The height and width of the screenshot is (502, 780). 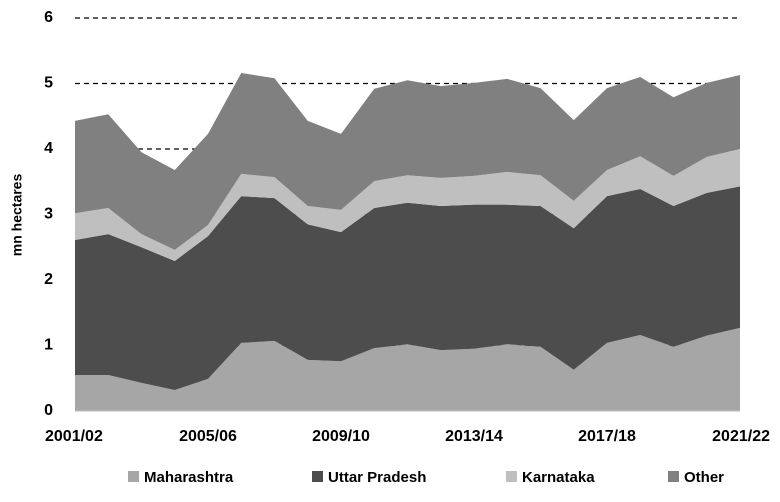 What do you see at coordinates (189, 477) in the screenshot?
I see `legend-label: Maharashtra` at bounding box center [189, 477].